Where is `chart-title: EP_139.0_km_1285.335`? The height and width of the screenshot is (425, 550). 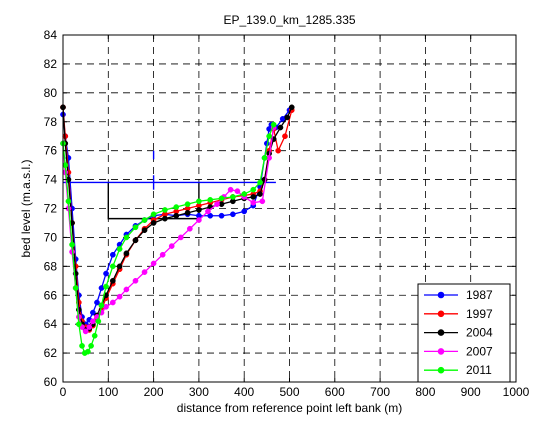 chart-title: EP_139.0_km_1285.335 is located at coordinates (289, 20).